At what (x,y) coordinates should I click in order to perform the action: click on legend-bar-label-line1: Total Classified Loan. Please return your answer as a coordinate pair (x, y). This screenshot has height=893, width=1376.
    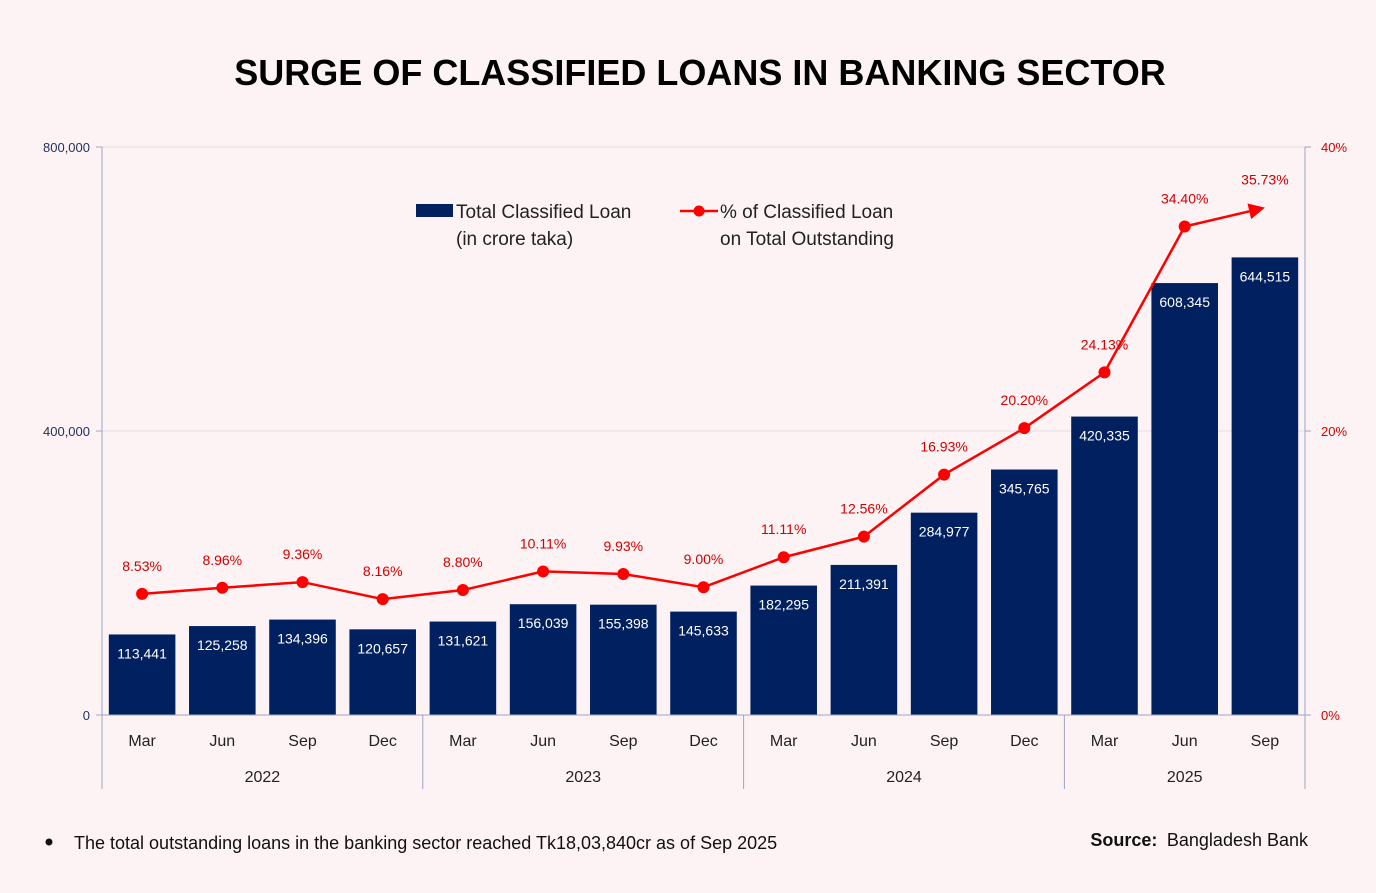
    Looking at the image, I should click on (543, 212).